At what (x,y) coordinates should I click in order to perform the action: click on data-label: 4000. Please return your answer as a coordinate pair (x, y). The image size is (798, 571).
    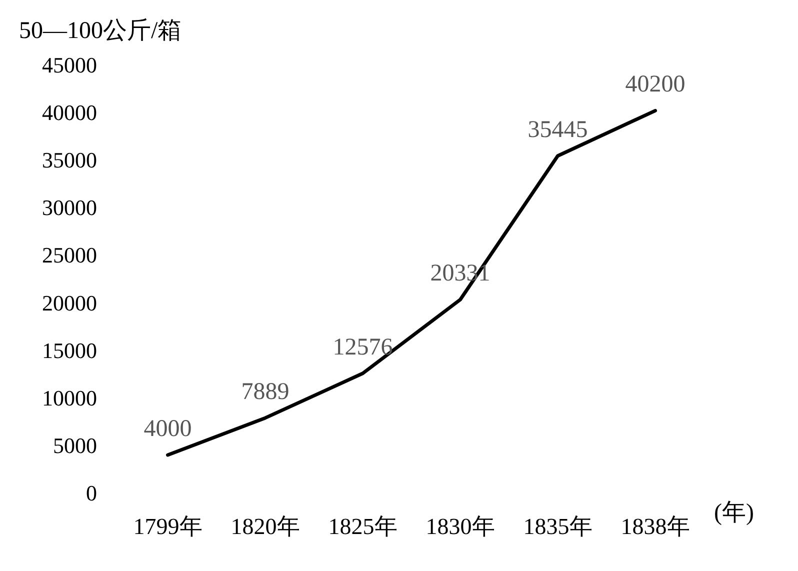
    Looking at the image, I should click on (168, 429).